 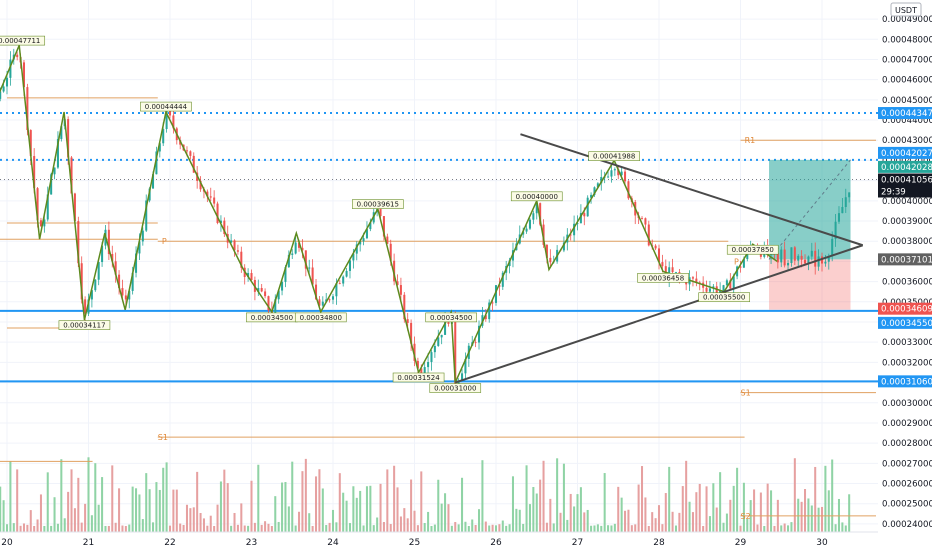 What do you see at coordinates (425, 494) in the screenshot?
I see `volume-bars` at bounding box center [425, 494].